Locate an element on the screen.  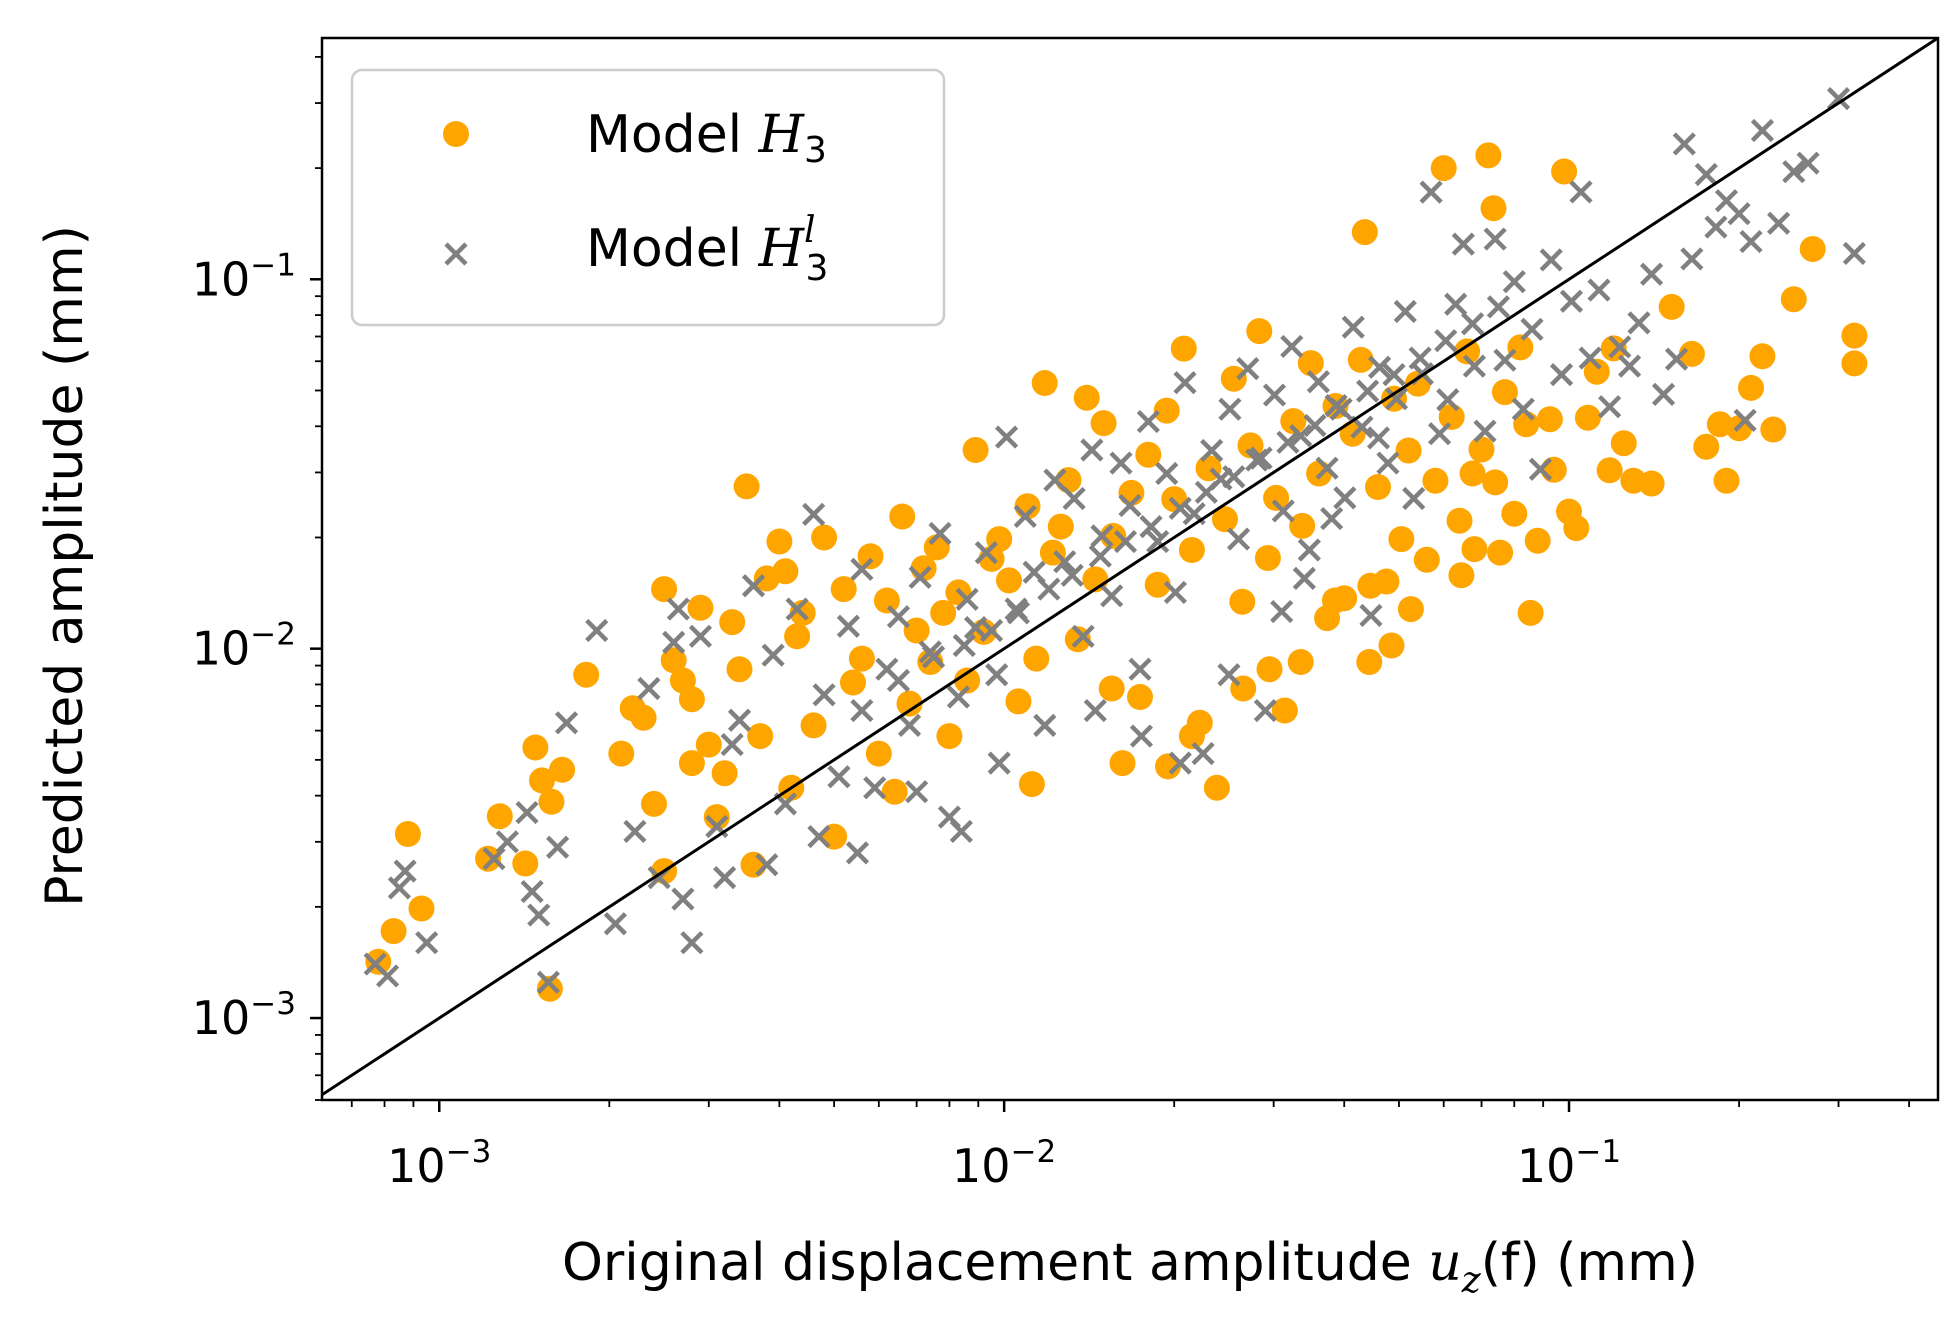
y-axis-label: Predicted amplitude (mm) is located at coordinates (65, 566).